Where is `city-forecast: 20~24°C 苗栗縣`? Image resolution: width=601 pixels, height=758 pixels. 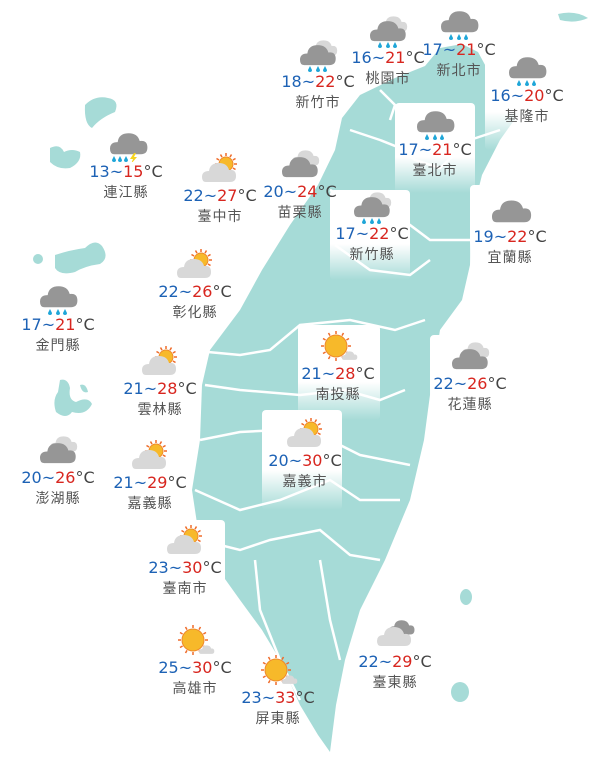 city-forecast: 20~24°C 苗栗縣 is located at coordinates (300, 186).